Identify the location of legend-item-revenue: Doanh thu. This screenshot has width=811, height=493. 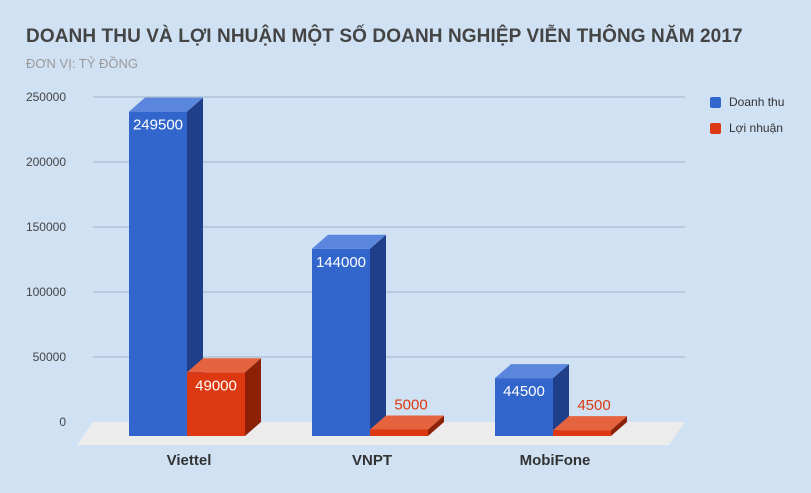
(747, 102).